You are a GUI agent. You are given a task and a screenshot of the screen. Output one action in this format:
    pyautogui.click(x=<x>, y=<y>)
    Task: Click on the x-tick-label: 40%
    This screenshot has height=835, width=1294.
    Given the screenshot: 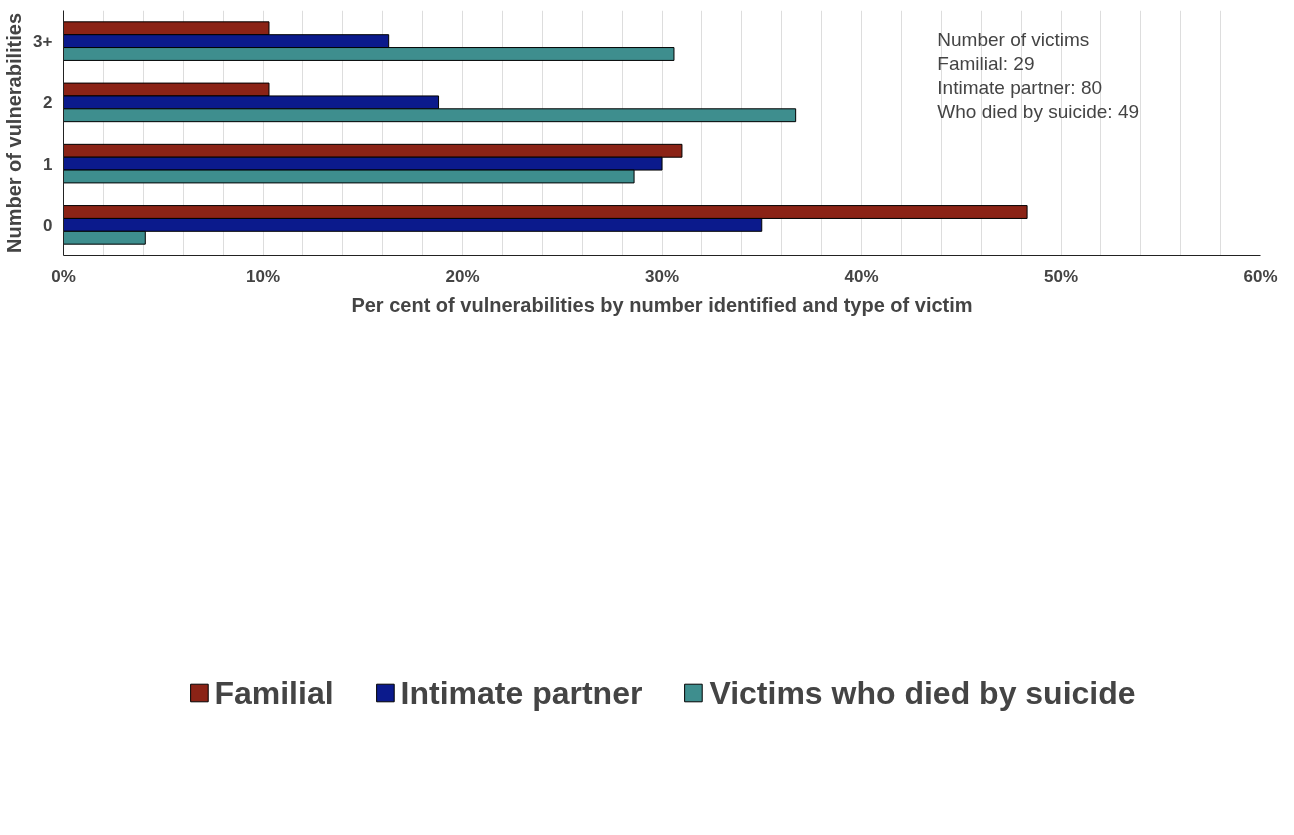 What is the action you would take?
    pyautogui.click(x=861, y=276)
    